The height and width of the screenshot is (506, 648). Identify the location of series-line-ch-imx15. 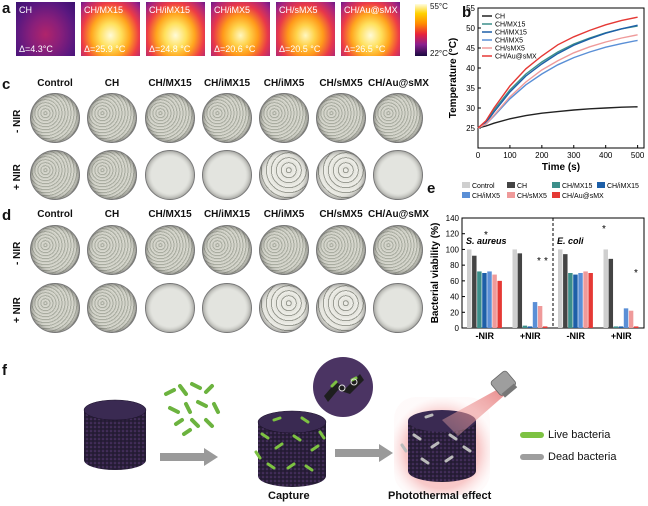
(557, 76).